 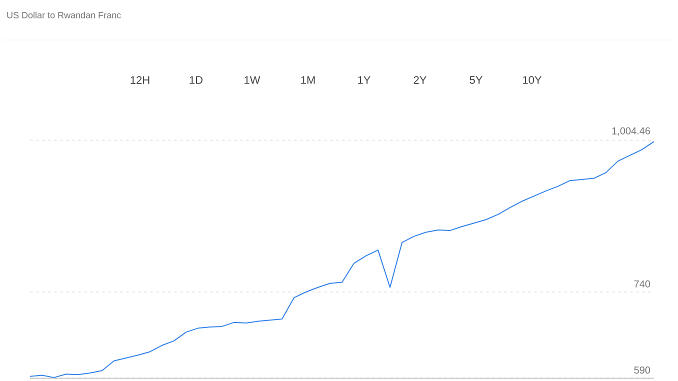 What do you see at coordinates (642, 284) in the screenshot?
I see `y-tick-label: 740` at bounding box center [642, 284].